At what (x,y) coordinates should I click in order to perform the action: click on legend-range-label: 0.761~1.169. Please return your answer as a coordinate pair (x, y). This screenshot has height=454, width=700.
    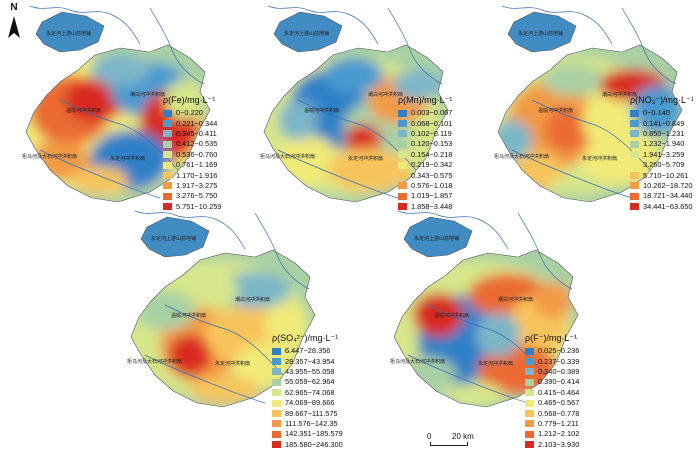
    Looking at the image, I should click on (197, 165).